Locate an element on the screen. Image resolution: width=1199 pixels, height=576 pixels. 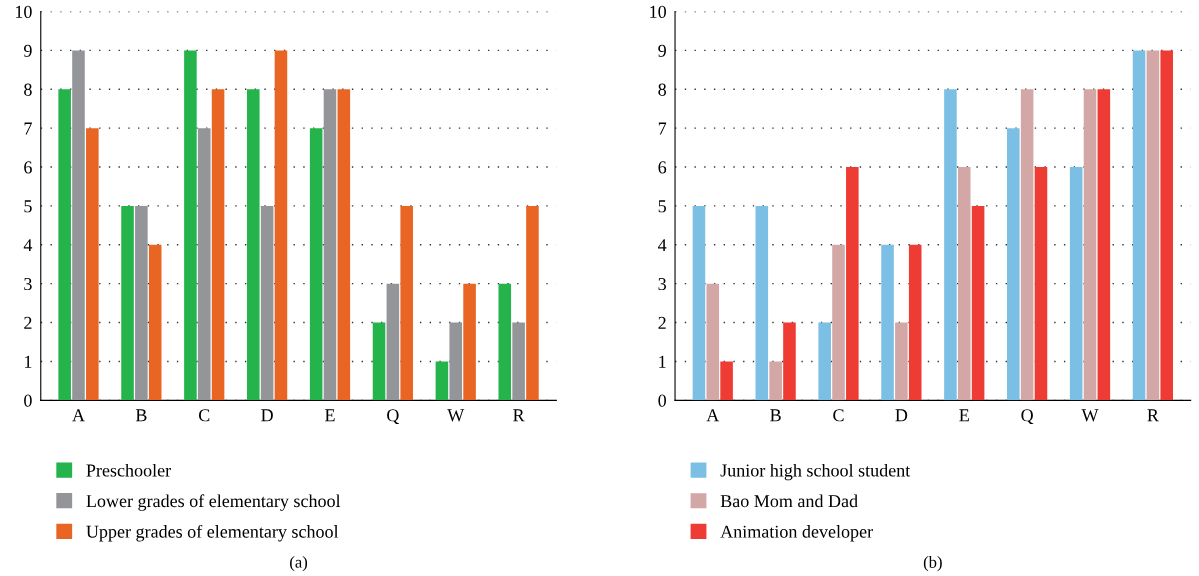
legend-label: Bao Mom and Dad is located at coordinates (789, 501).